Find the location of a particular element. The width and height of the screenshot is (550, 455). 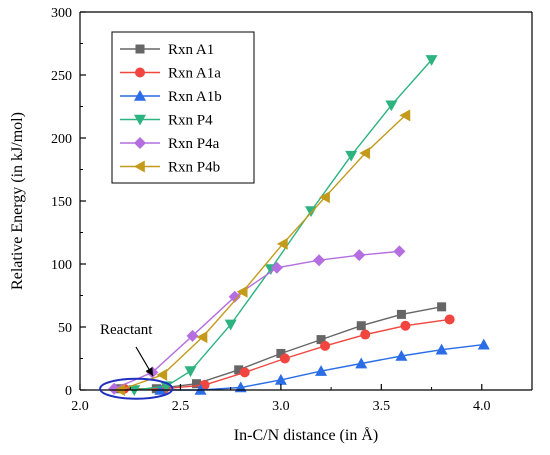

legend-item-rxn-p4a: Rxn P4a is located at coordinates (170, 144).